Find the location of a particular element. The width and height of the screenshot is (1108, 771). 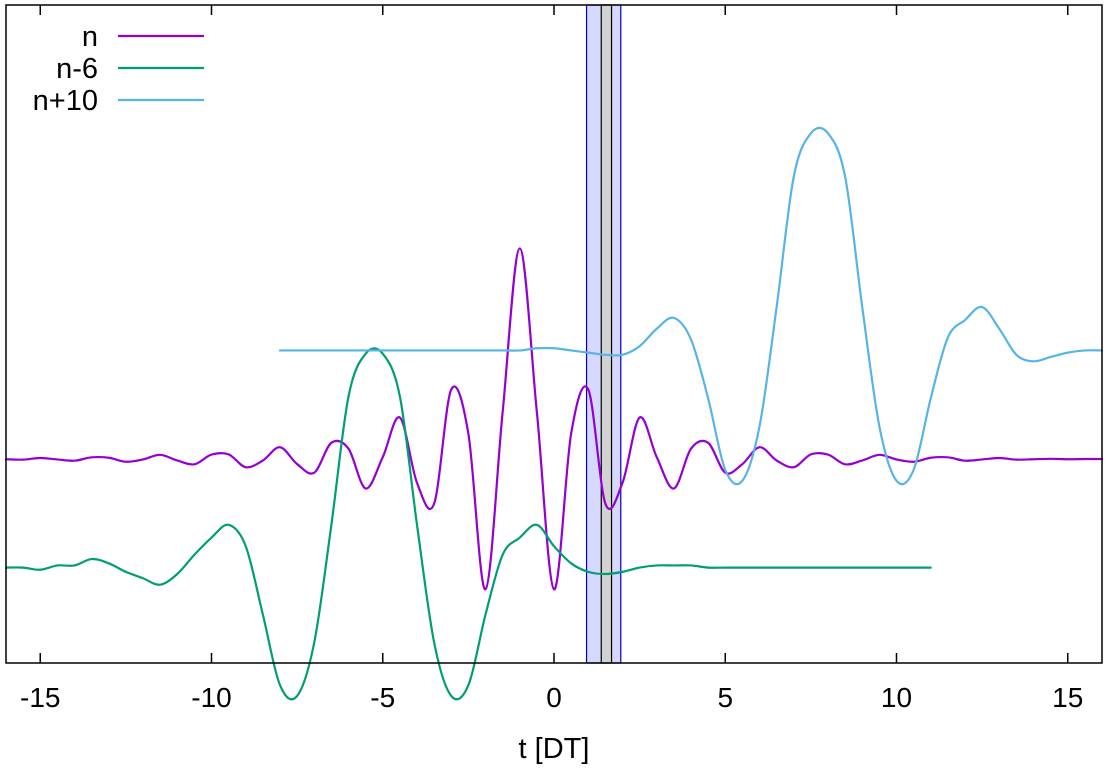

x-tick-label: -5 is located at coordinates (382, 697).